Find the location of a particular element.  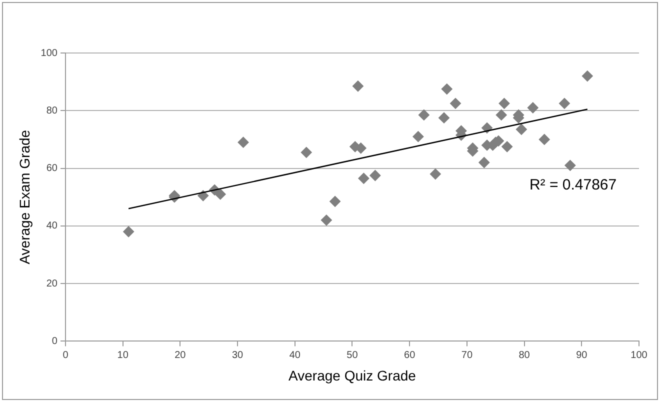

y-tick-label: 20 is located at coordinates (52, 284).